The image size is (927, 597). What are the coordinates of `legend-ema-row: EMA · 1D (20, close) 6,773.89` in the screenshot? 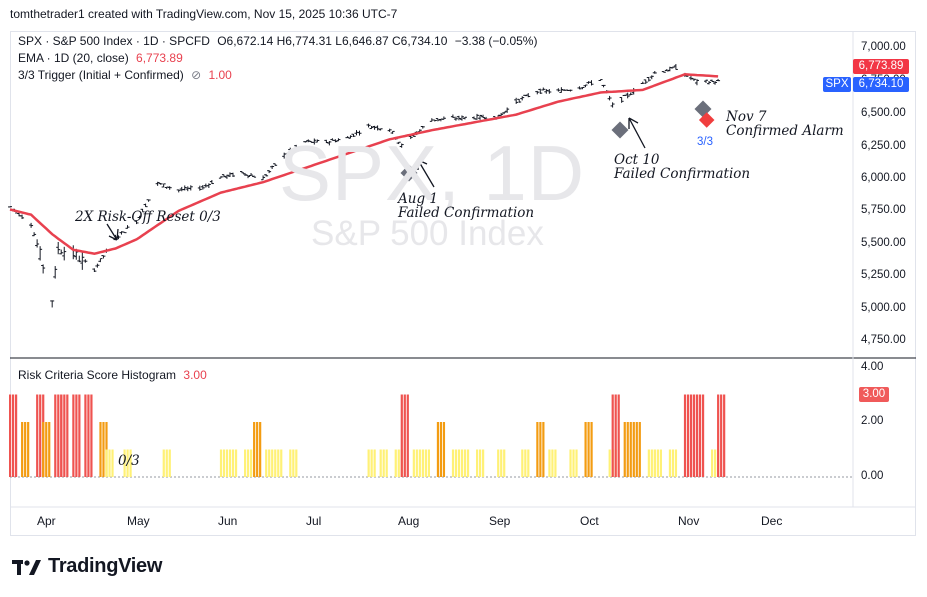 It's located at (102, 58).